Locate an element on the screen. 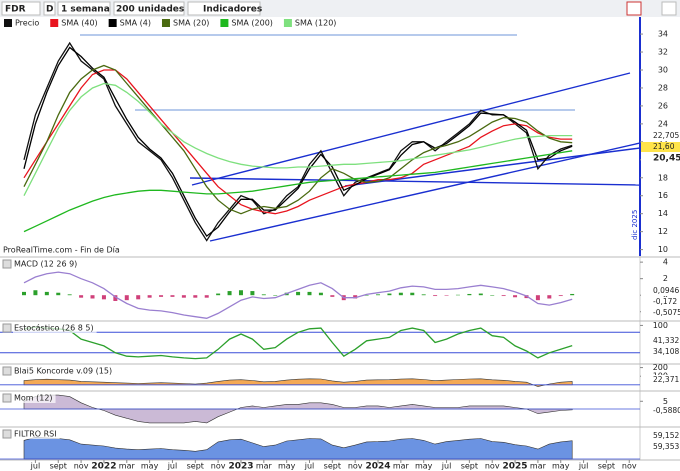 The image size is (680, 471). x-tick-label: 2023 is located at coordinates (240, 466).